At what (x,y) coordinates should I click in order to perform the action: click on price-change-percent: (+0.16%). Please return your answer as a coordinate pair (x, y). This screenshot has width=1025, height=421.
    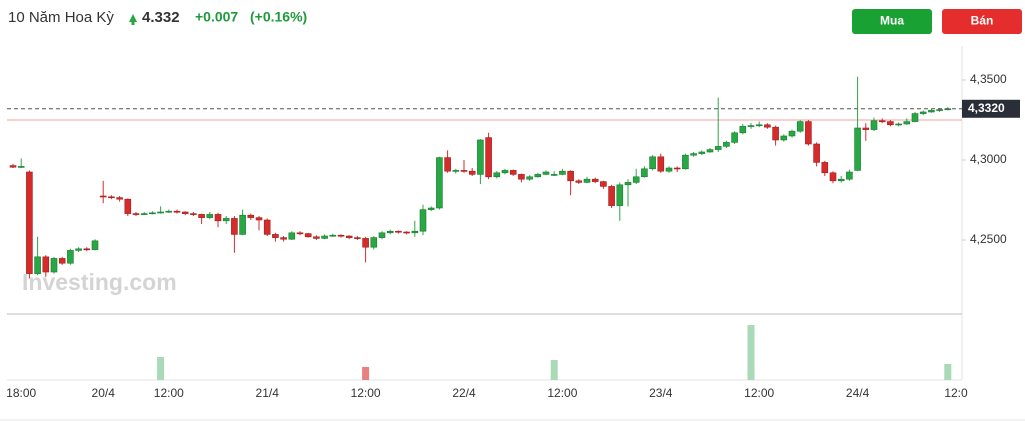
    Looking at the image, I should click on (278, 17).